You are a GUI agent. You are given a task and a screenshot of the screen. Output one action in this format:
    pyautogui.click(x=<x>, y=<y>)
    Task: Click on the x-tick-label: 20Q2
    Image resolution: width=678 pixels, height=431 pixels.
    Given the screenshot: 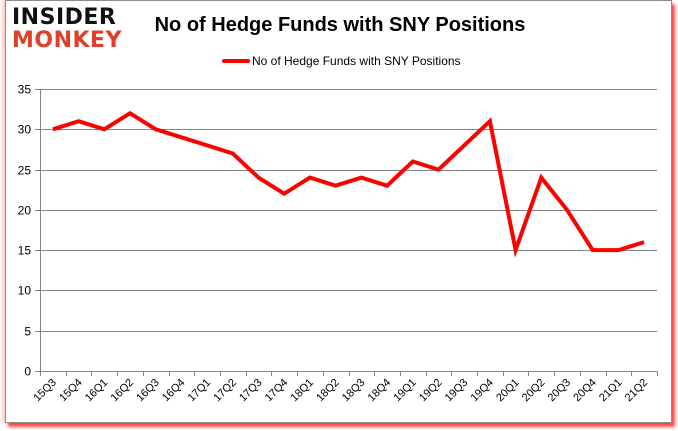 What is the action you would take?
    pyautogui.click(x=534, y=391)
    